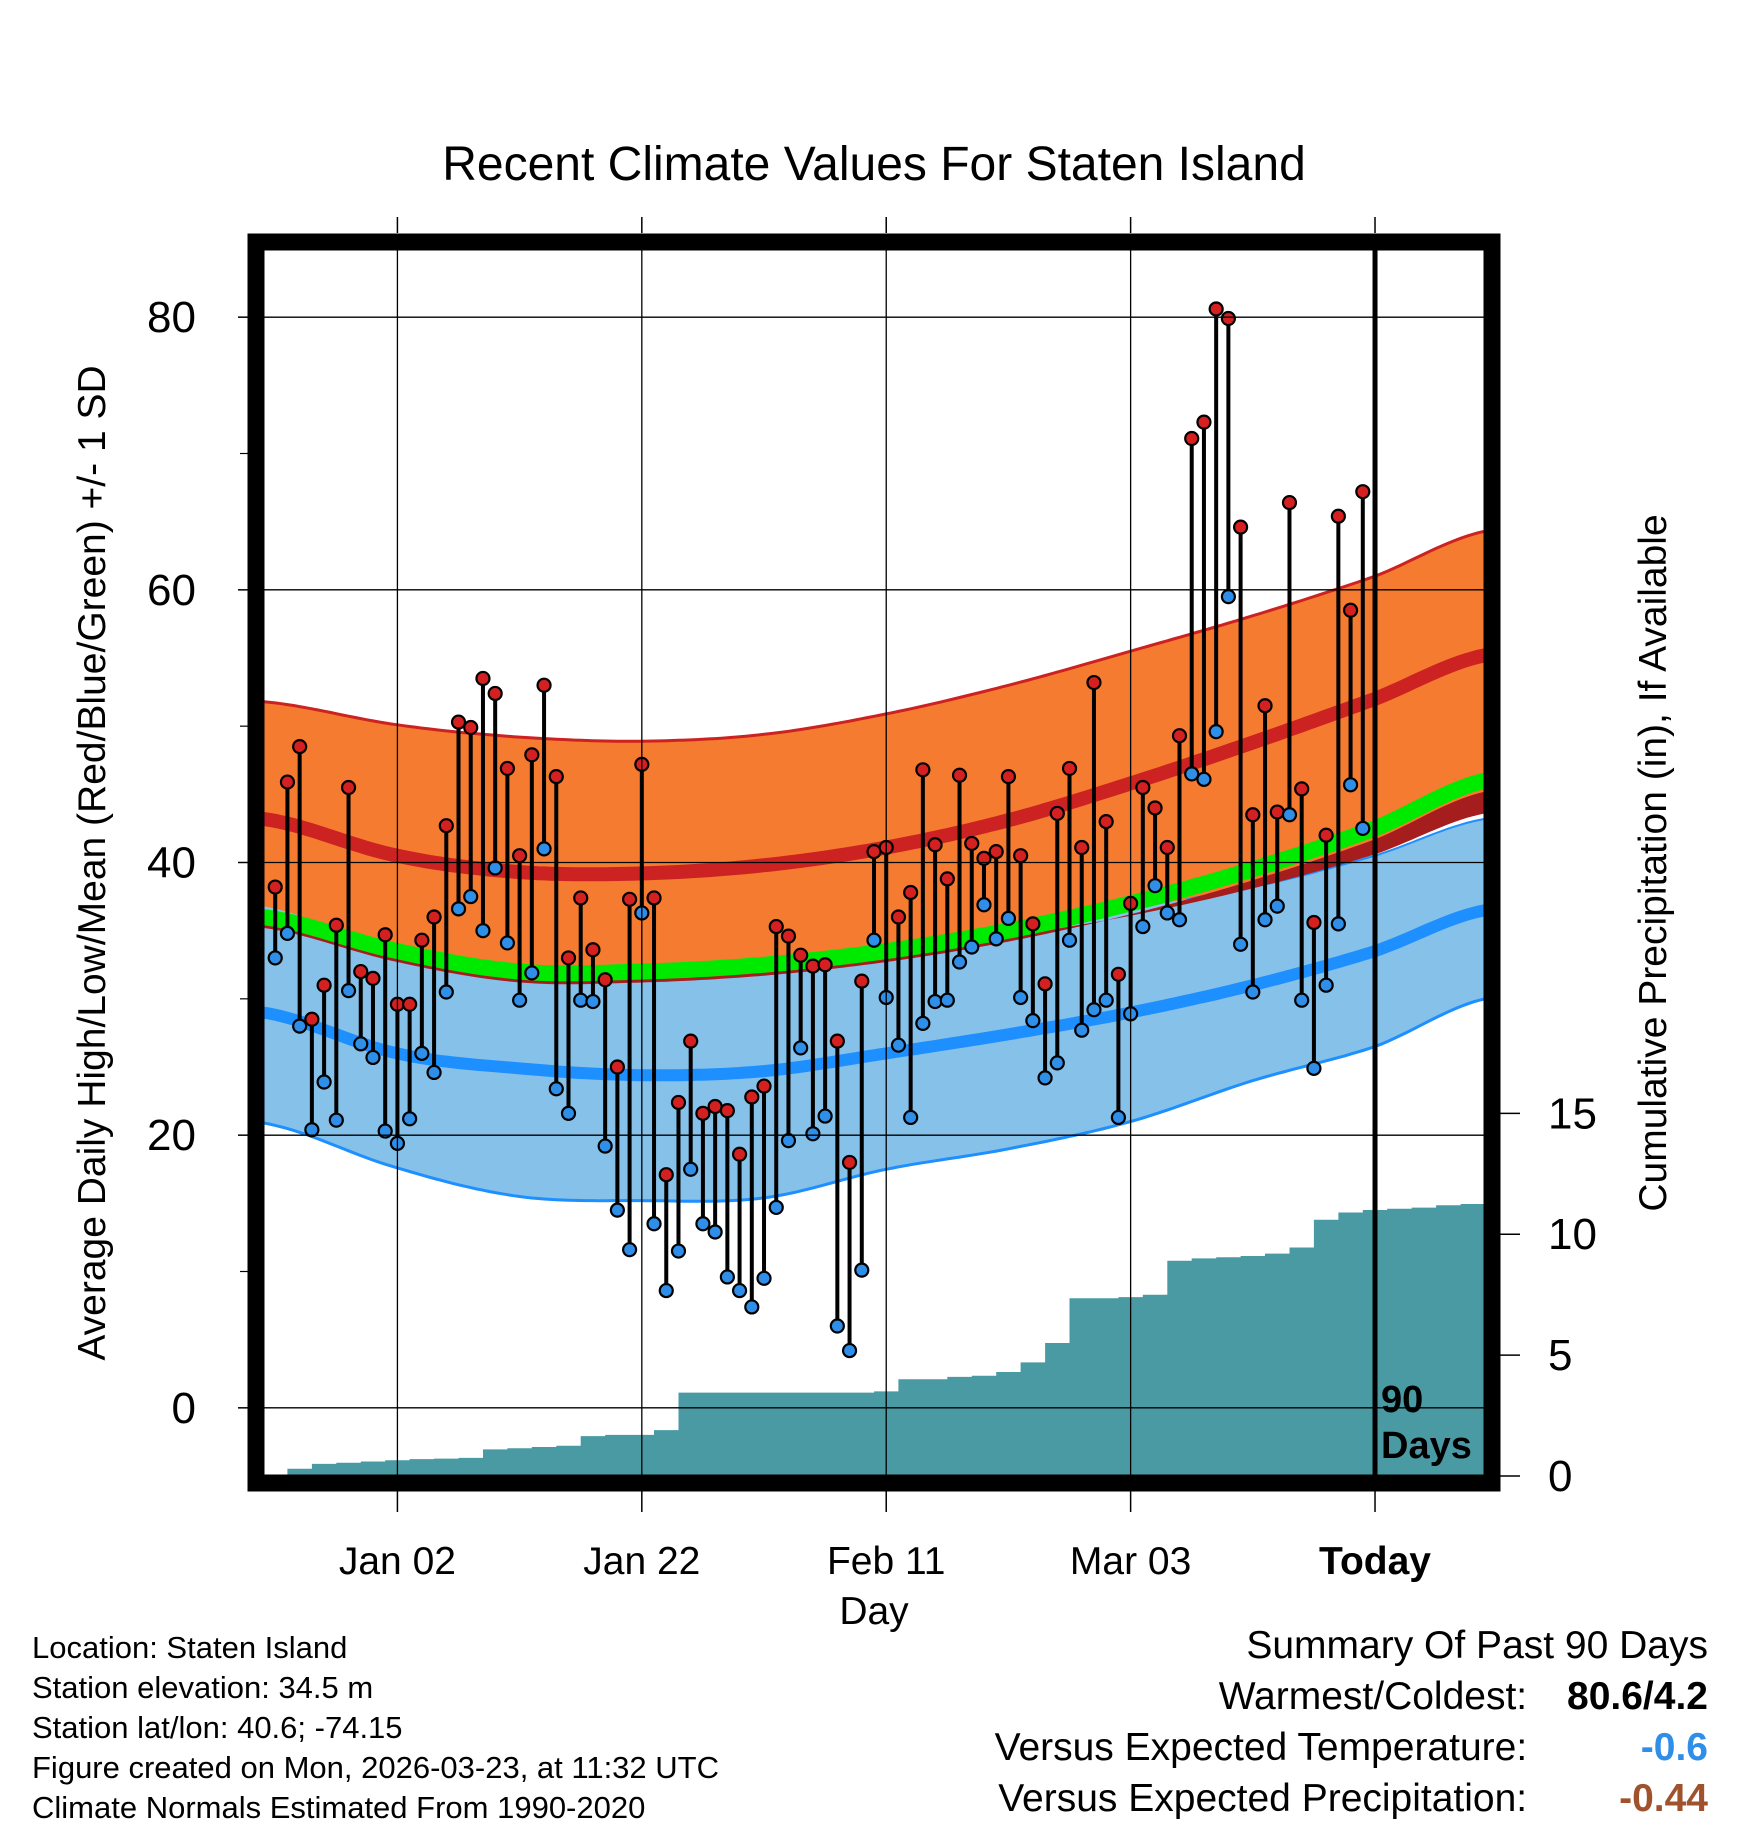 The height and width of the screenshot is (1828, 1748). I want to click on x-tick-label: Jan 02, so click(397, 1561).